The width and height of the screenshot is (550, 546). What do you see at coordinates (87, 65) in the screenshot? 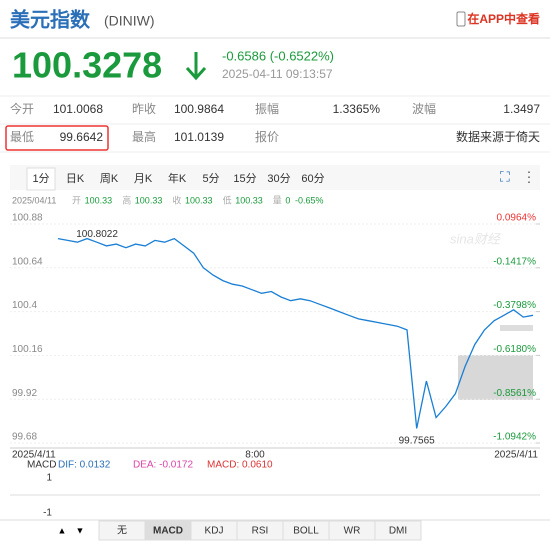
I see `price: 100.3278` at bounding box center [87, 65].